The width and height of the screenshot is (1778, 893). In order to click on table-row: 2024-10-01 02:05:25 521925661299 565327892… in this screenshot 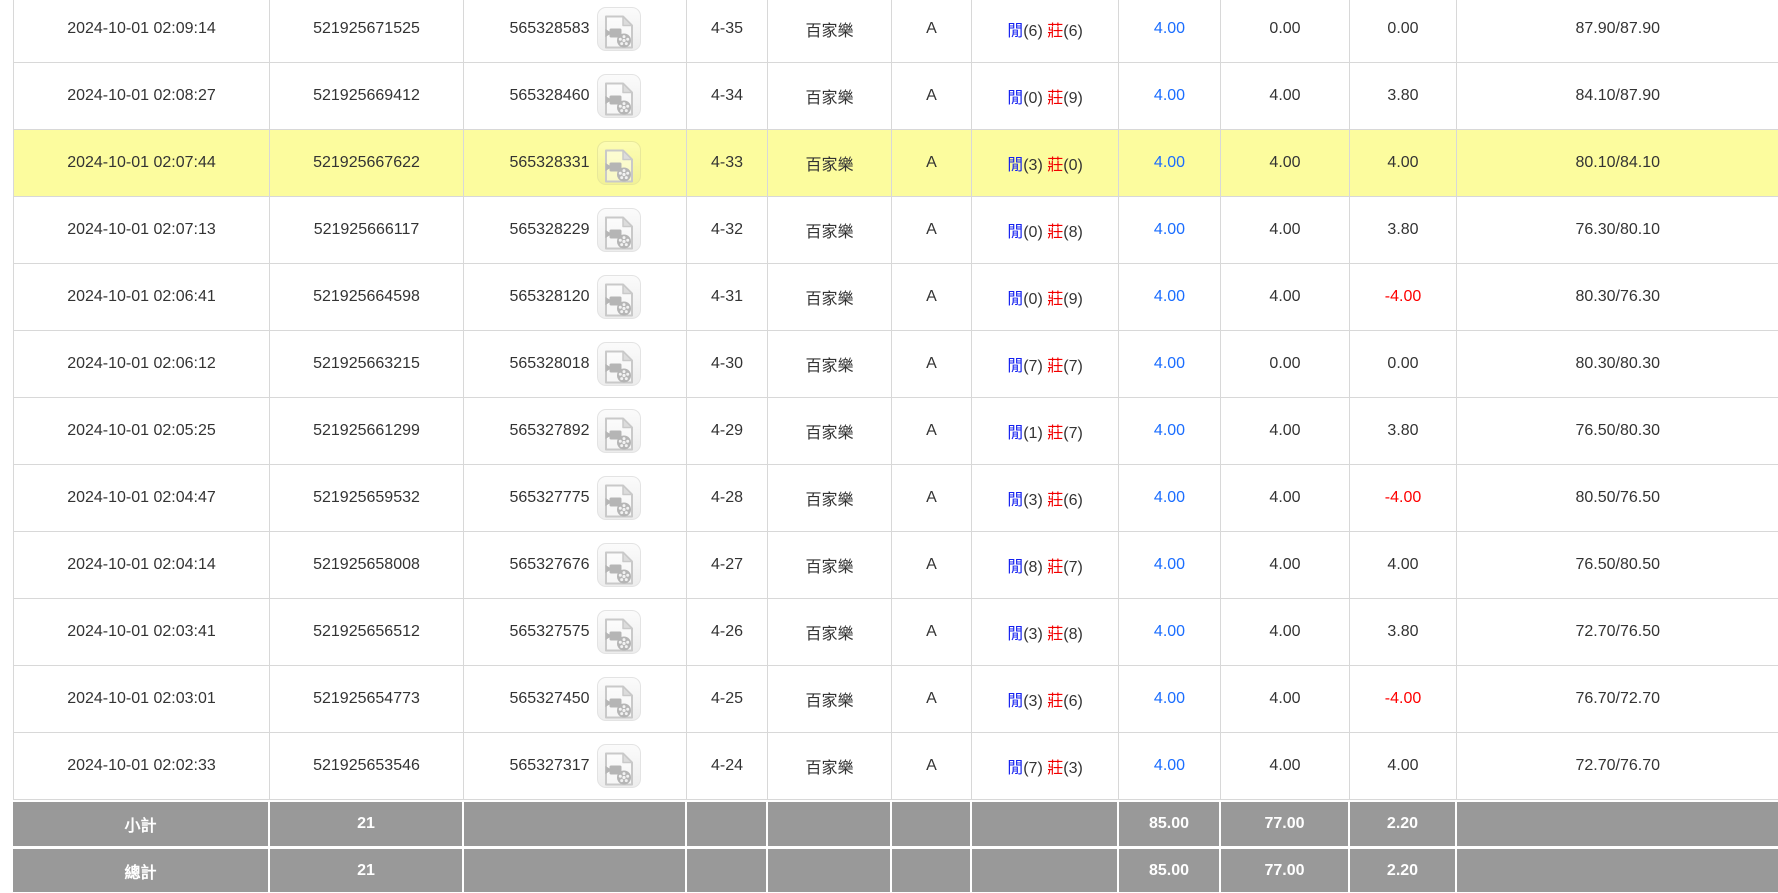, I will do `click(895, 431)`.